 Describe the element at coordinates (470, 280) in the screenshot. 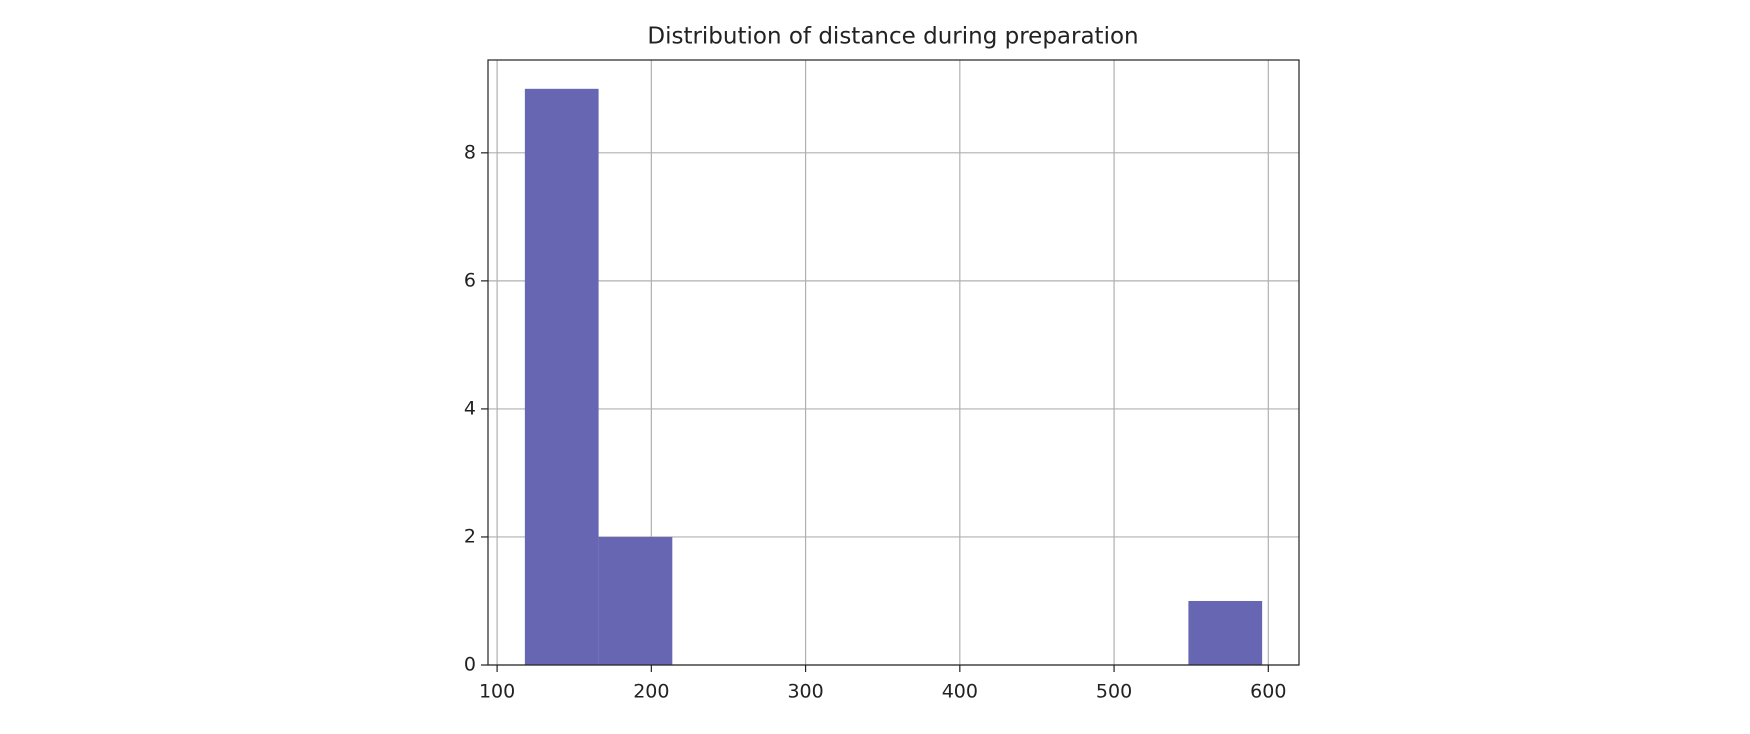

I see `y-tick-label: 6` at that location.